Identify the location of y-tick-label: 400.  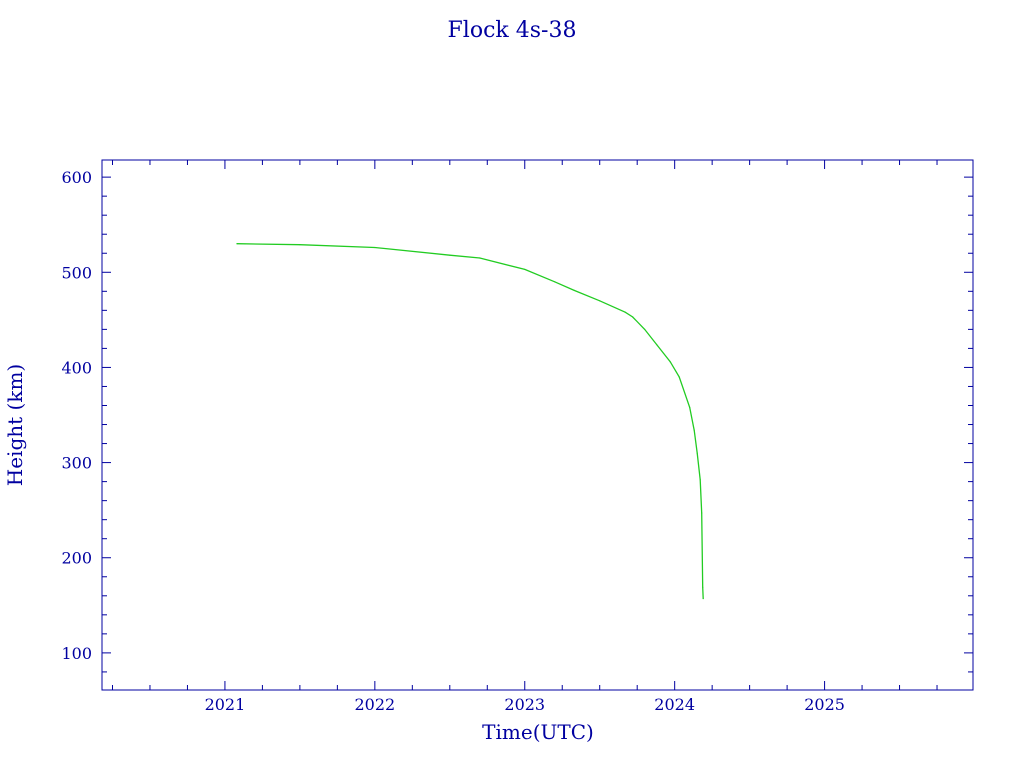
(76, 367).